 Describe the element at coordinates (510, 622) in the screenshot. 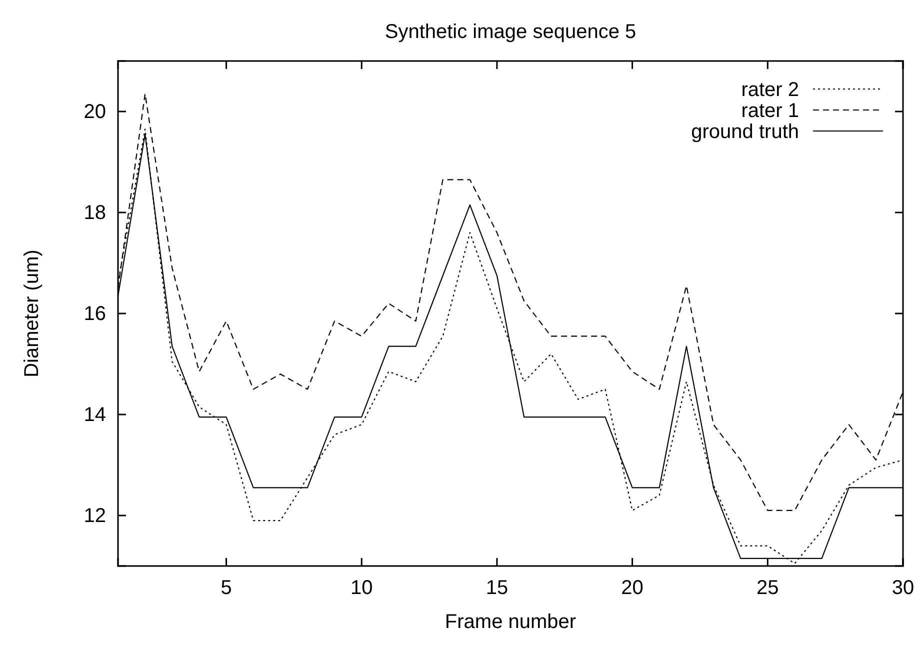

I see `x-axis-title: Frame number` at that location.